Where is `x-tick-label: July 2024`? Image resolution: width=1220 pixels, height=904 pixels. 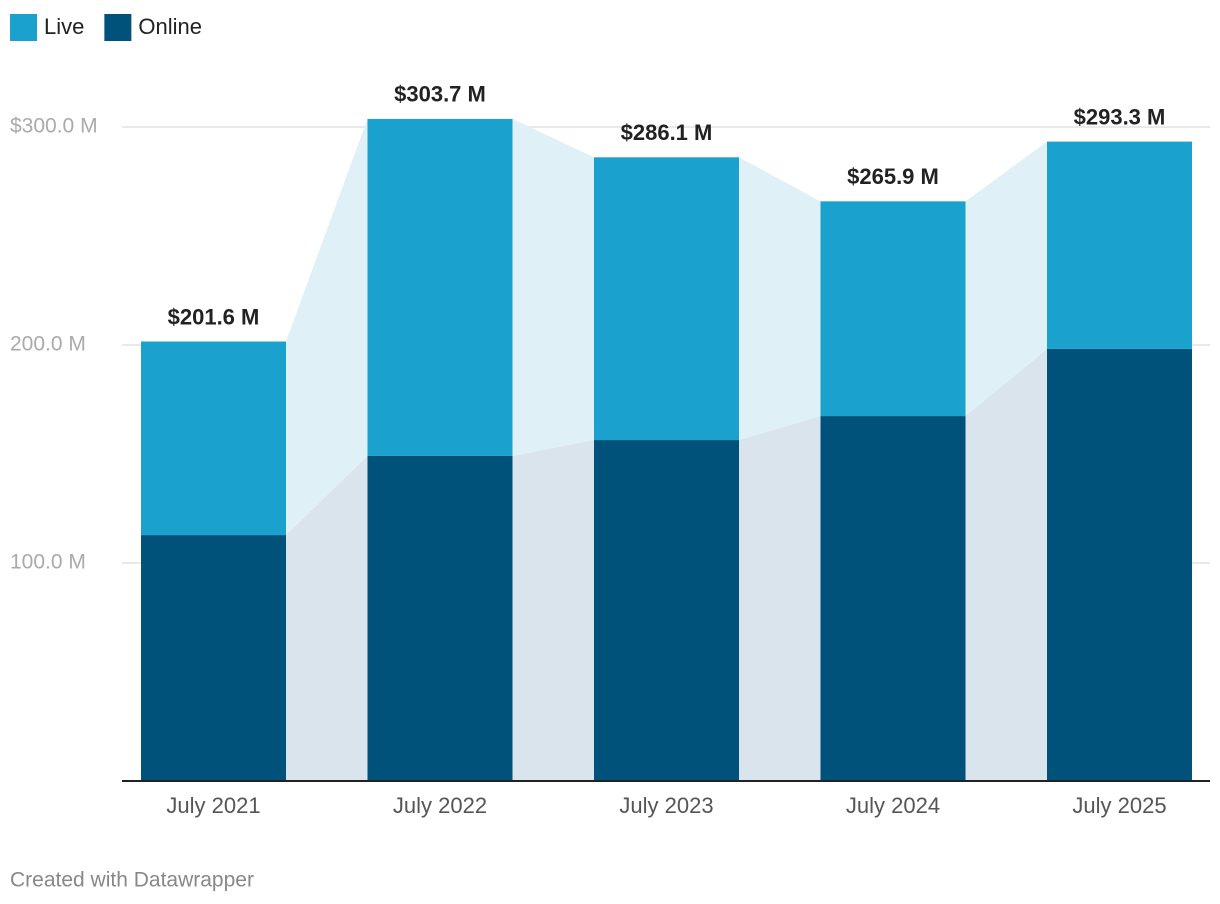
x-tick-label: July 2024 is located at coordinates (893, 805).